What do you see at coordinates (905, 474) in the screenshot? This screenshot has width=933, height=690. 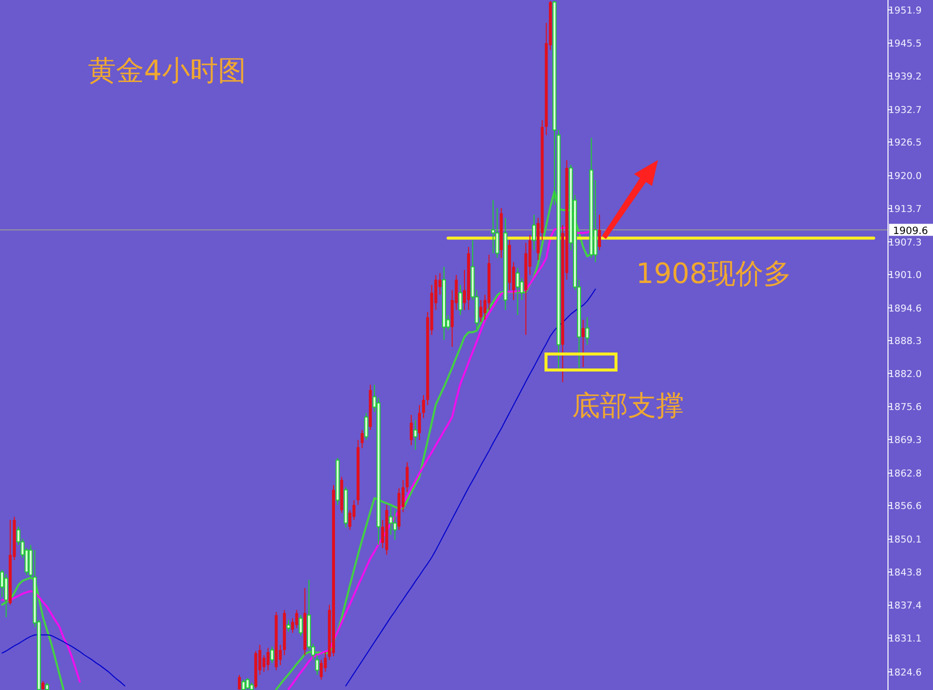 I see `y-tick-label: 1862.8` at bounding box center [905, 474].